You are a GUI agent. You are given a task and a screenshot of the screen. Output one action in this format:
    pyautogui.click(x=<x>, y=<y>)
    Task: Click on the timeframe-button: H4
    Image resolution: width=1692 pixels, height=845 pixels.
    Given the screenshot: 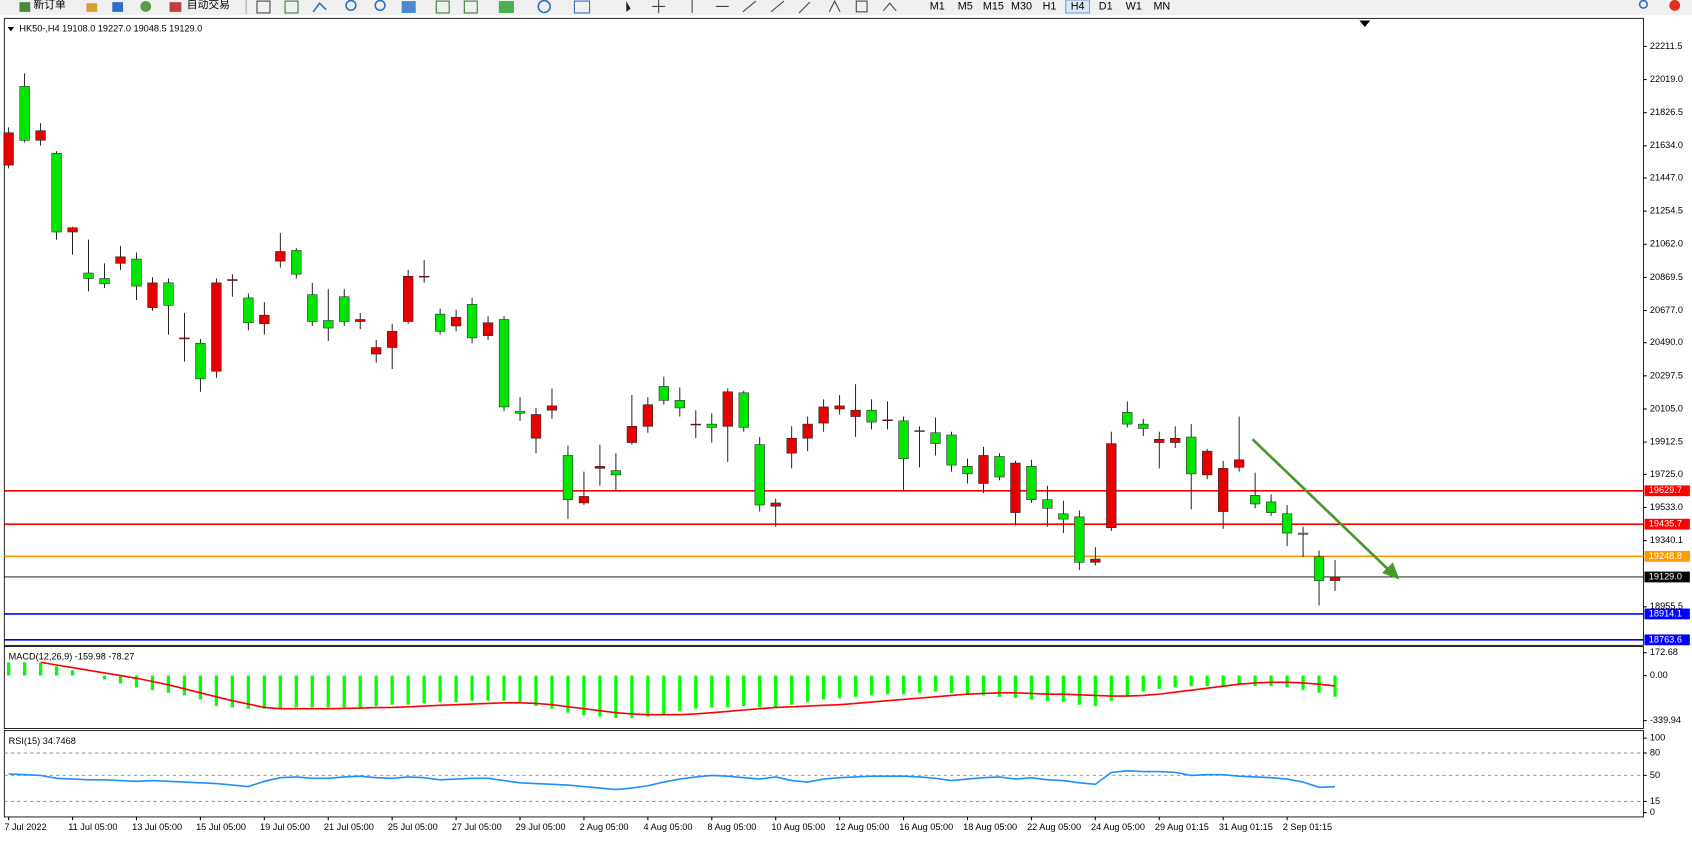 What is the action you would take?
    pyautogui.click(x=1078, y=6)
    